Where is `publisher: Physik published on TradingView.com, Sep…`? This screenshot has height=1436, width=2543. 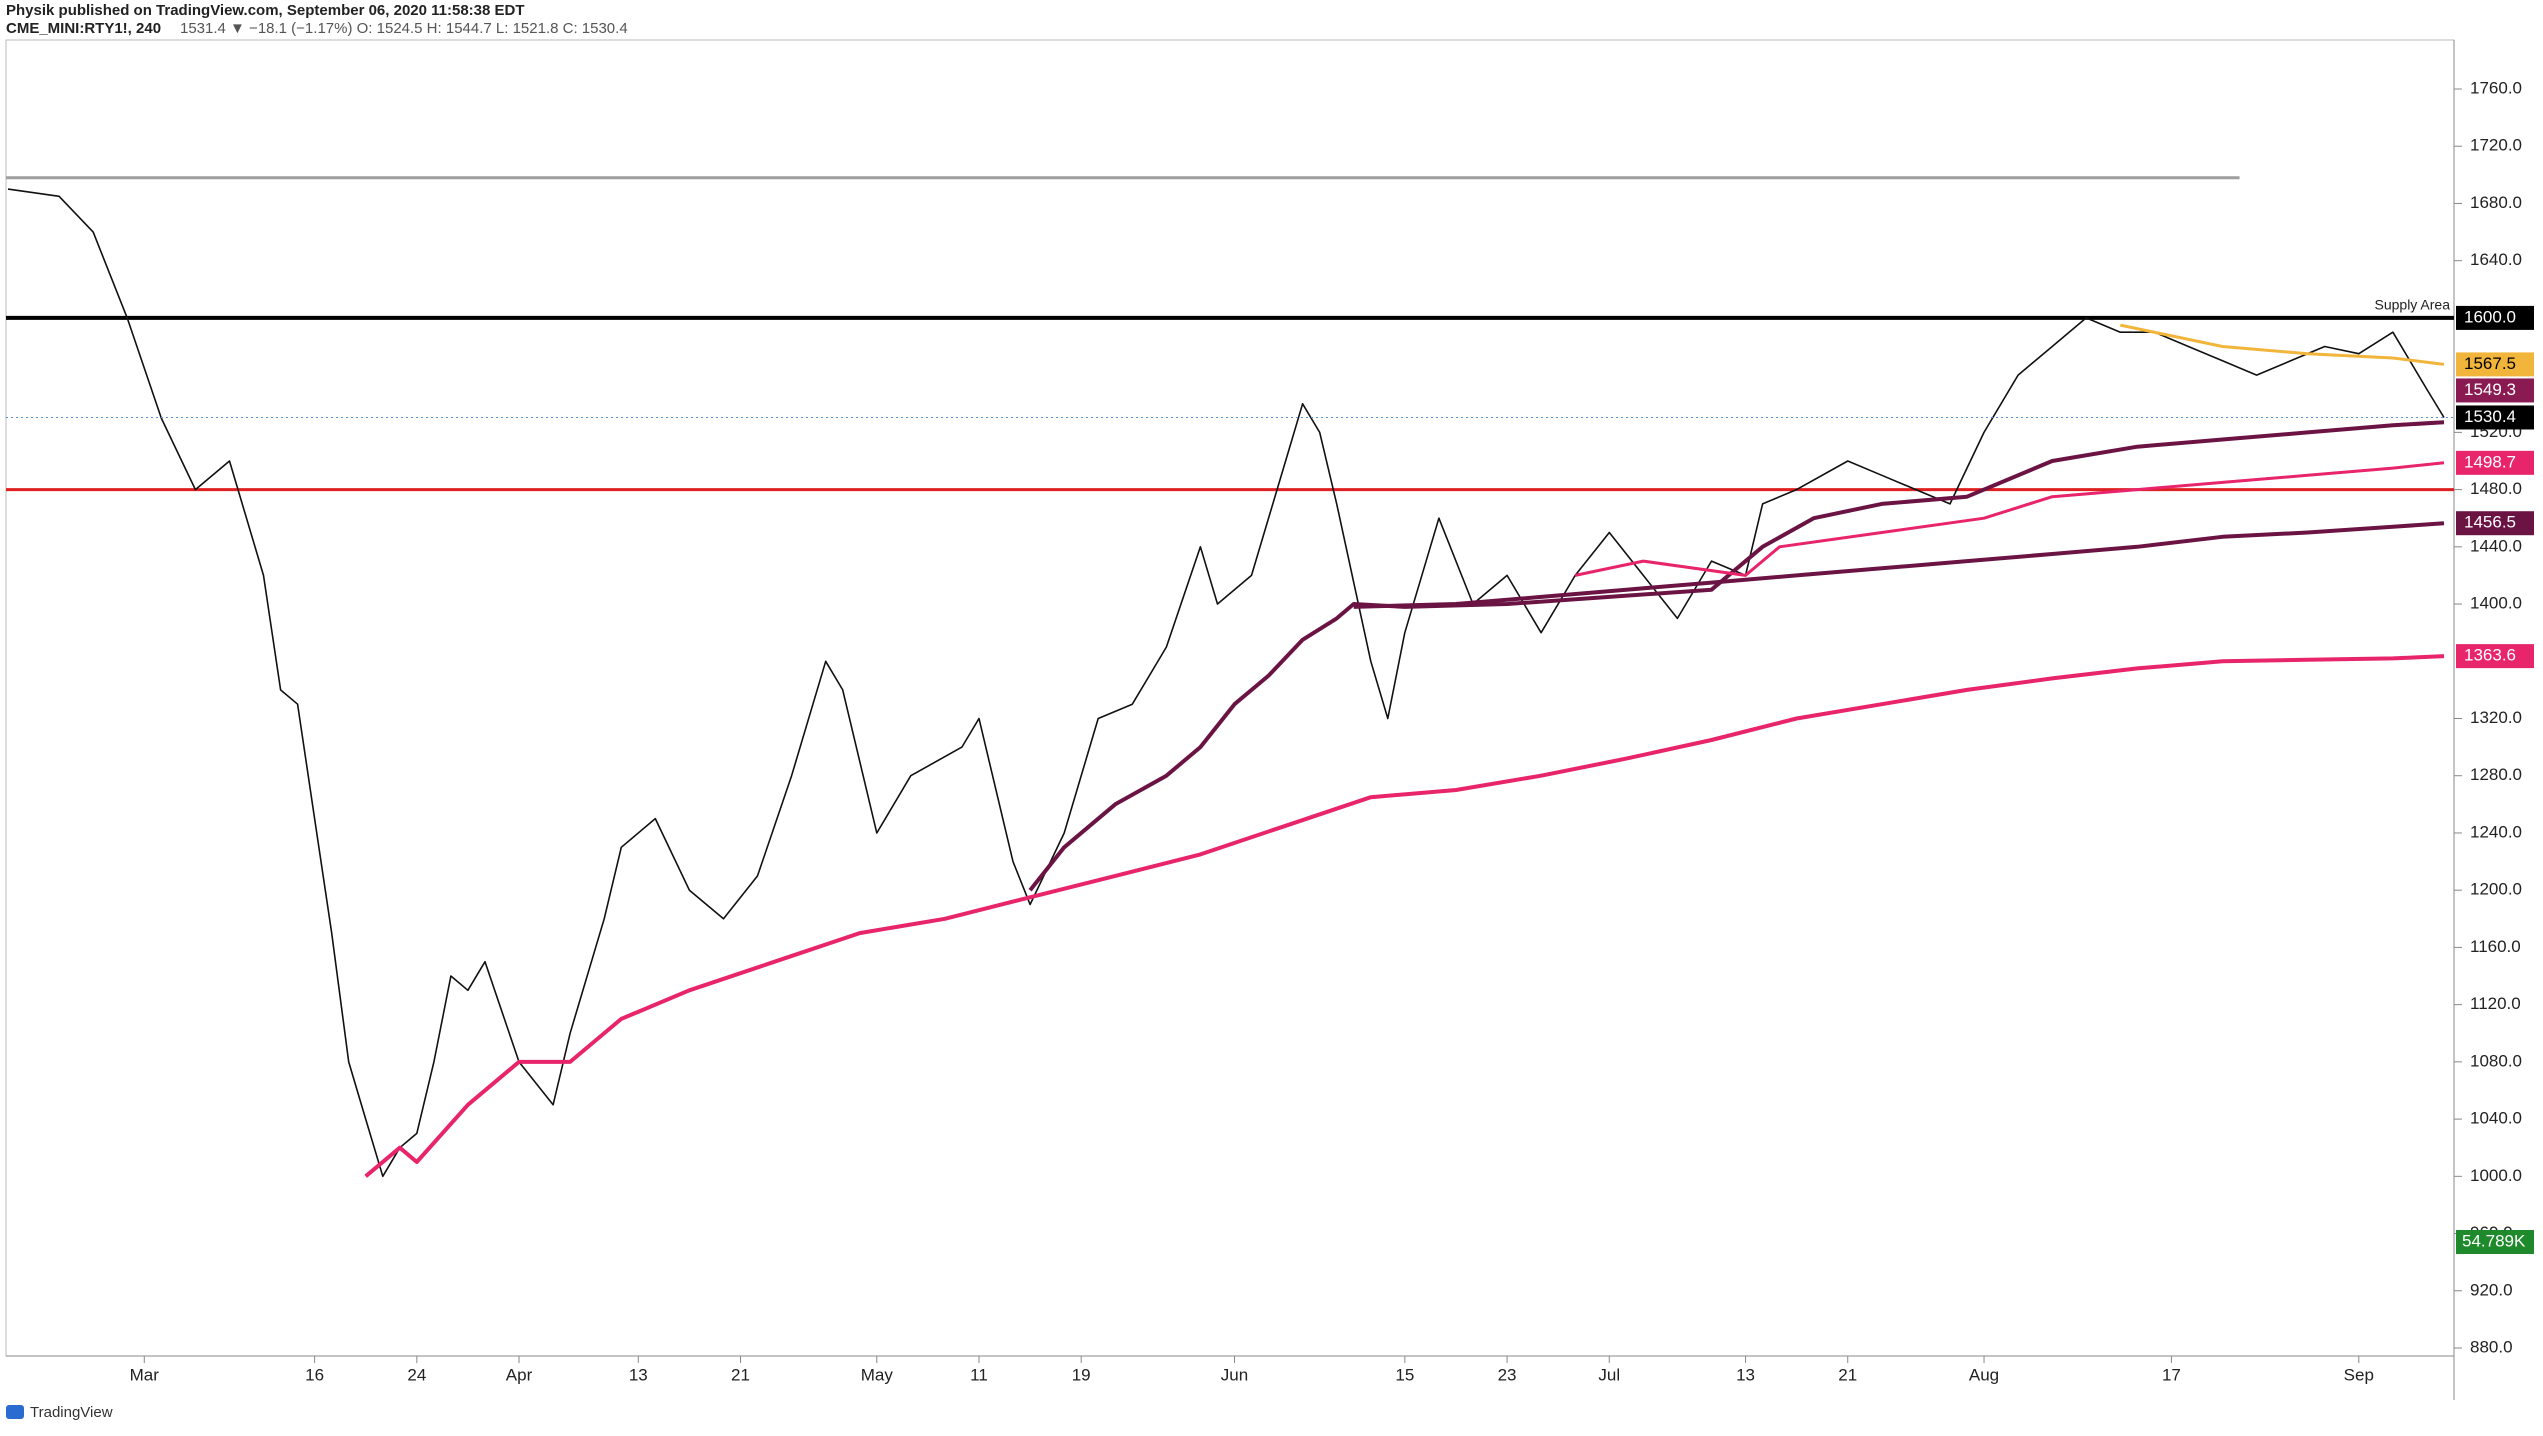
publisher: Physik published on TradingView.com, Sep… is located at coordinates (265, 10).